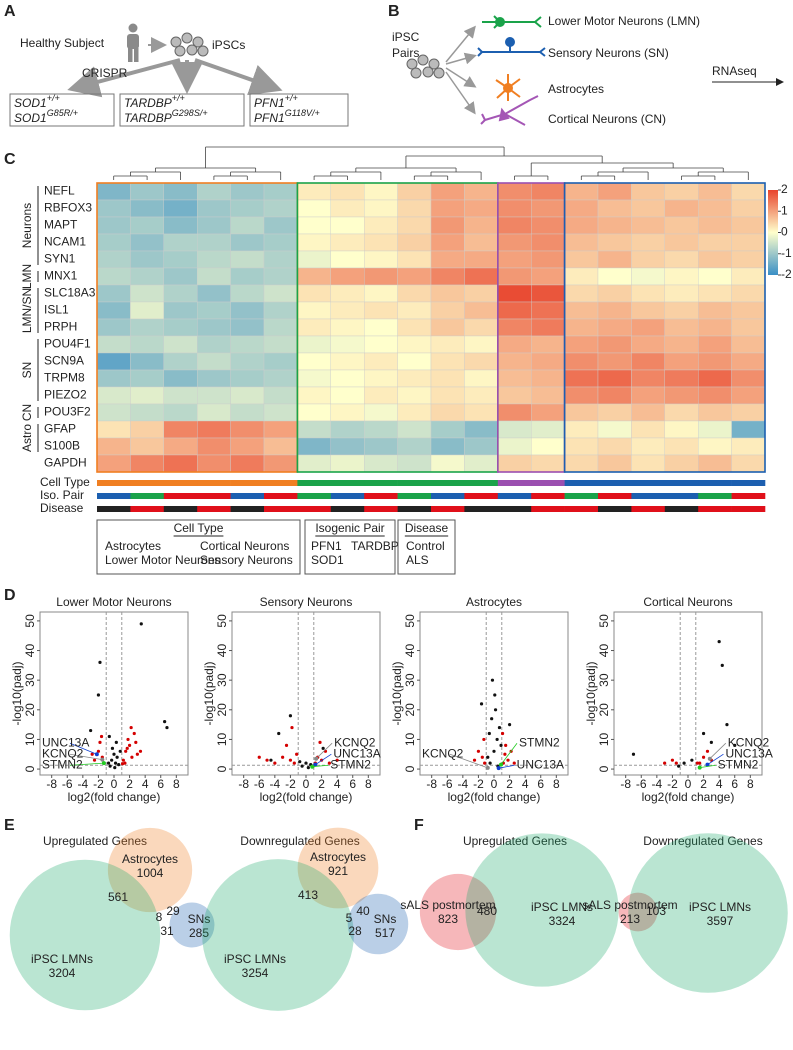  Describe the element at coordinates (166, 116) in the screenshot. I see `genotype: TARDBPG298S/+` at that location.